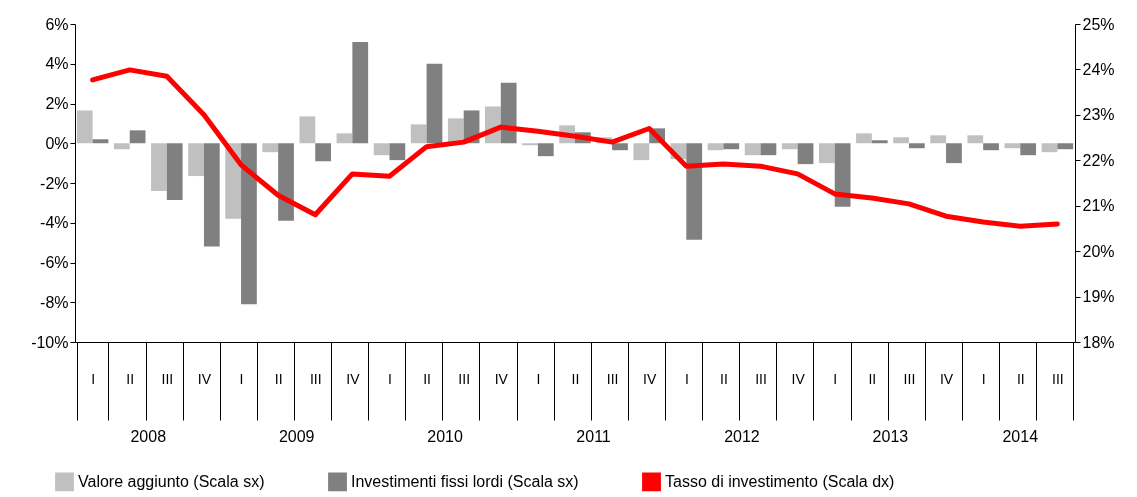  I want to click on y-tick-label: -6%, so click(54, 262).